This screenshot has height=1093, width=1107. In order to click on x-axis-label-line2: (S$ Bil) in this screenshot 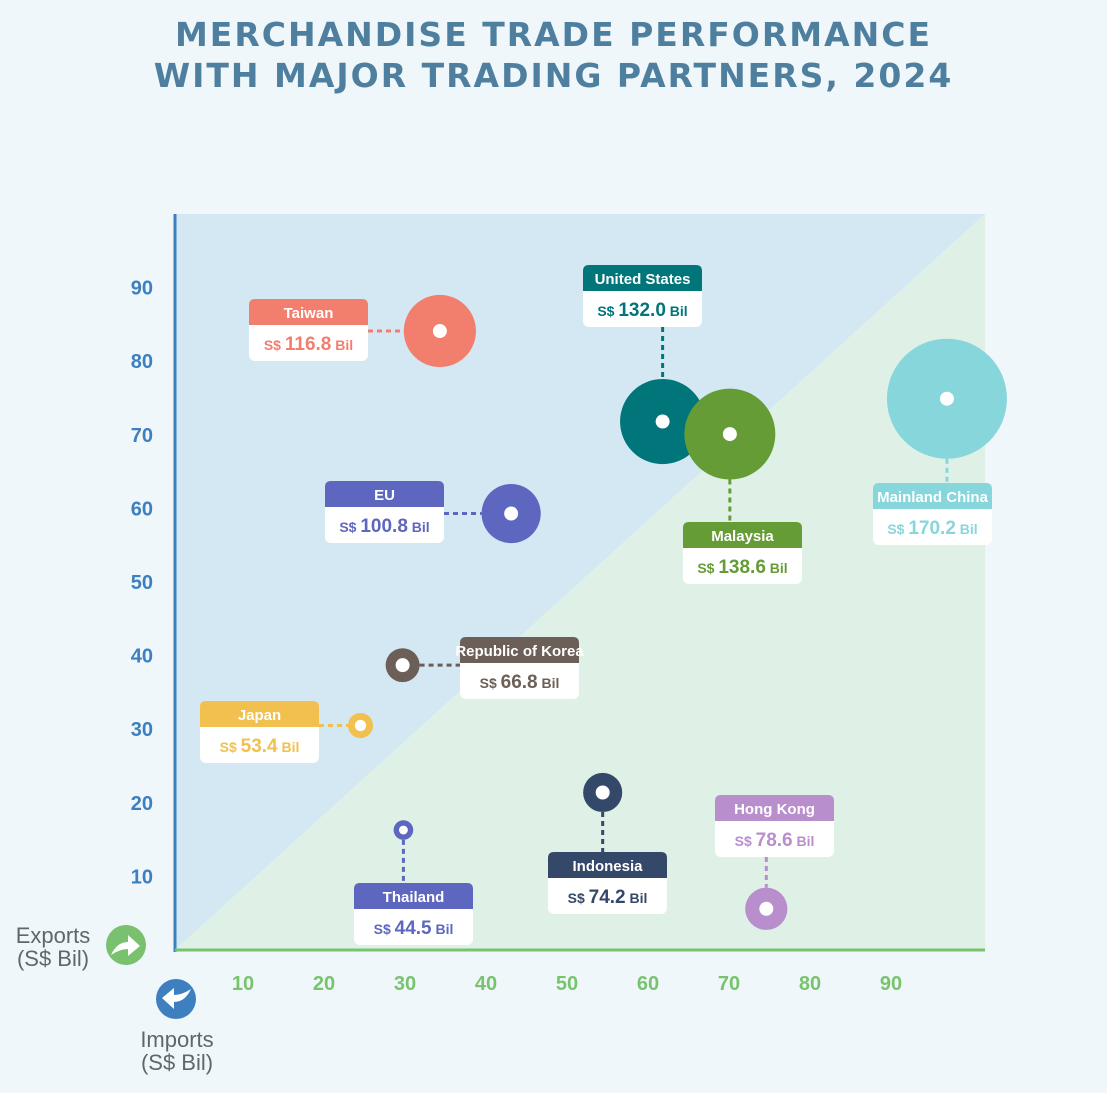, I will do `click(177, 1062)`.